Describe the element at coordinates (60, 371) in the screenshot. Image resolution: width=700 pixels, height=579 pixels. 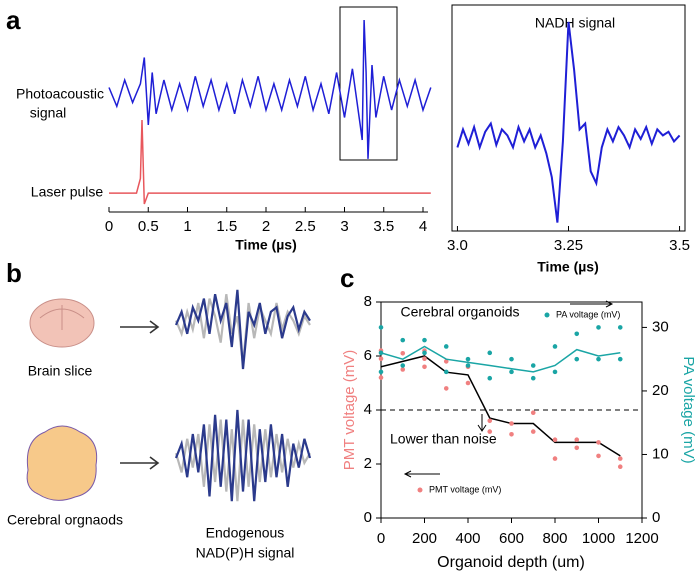
I see `label: Brain slice` at that location.